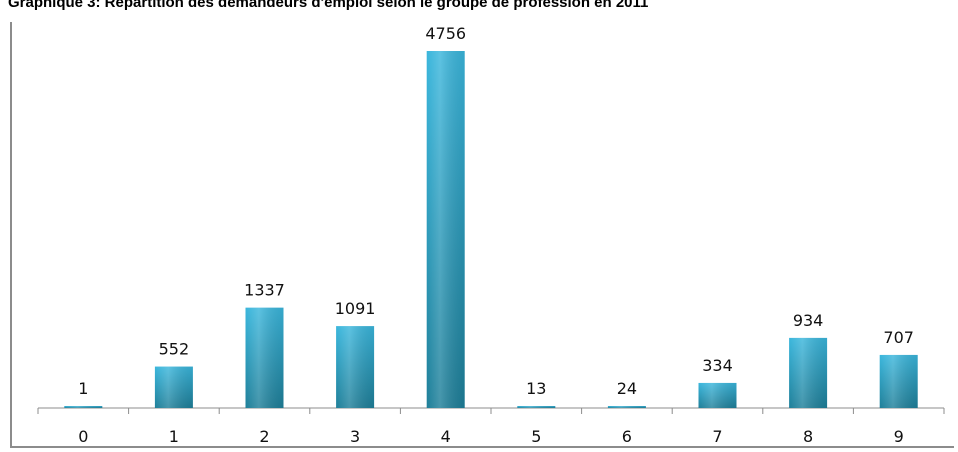 This screenshot has width=958, height=452. I want to click on value-label-0: 1, so click(83, 388).